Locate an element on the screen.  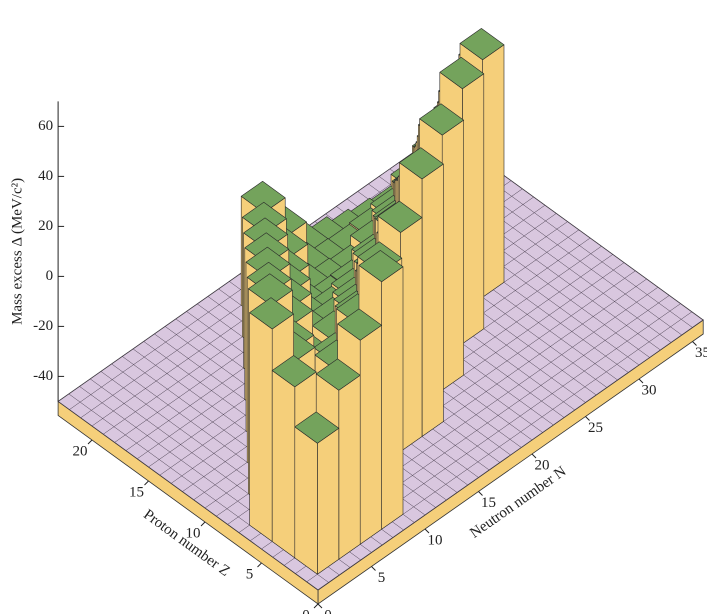
z-axis-label: Mass excess Δ (MeV/c²) is located at coordinates (17, 251).